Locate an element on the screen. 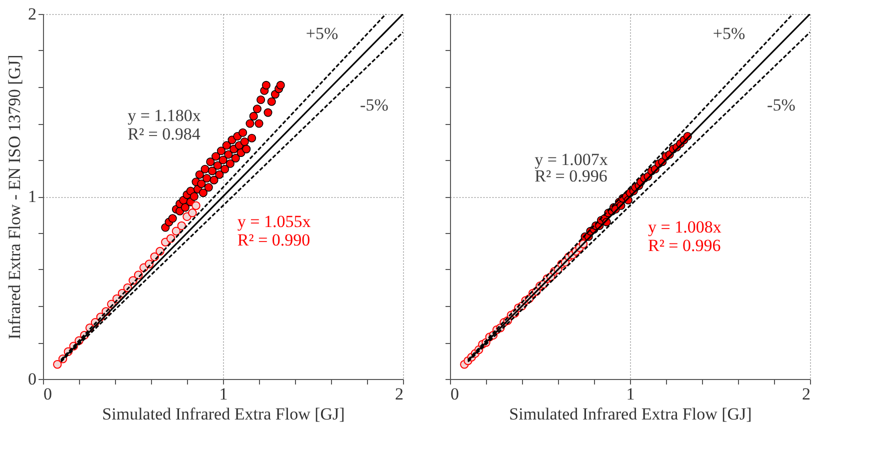  annotation: y = 1.008x is located at coordinates (685, 227).